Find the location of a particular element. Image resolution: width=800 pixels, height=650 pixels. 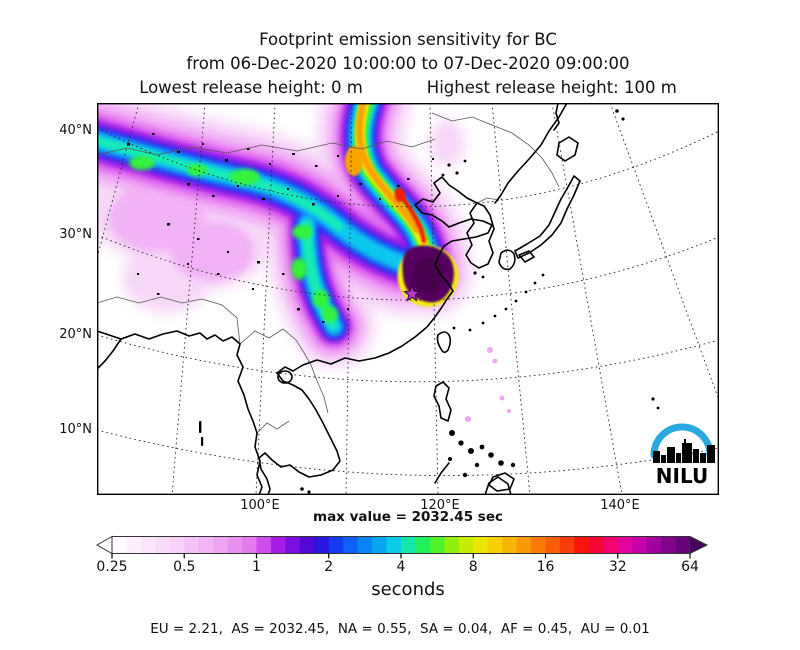

colorbar-tick-label: 8 is located at coordinates (473, 567).